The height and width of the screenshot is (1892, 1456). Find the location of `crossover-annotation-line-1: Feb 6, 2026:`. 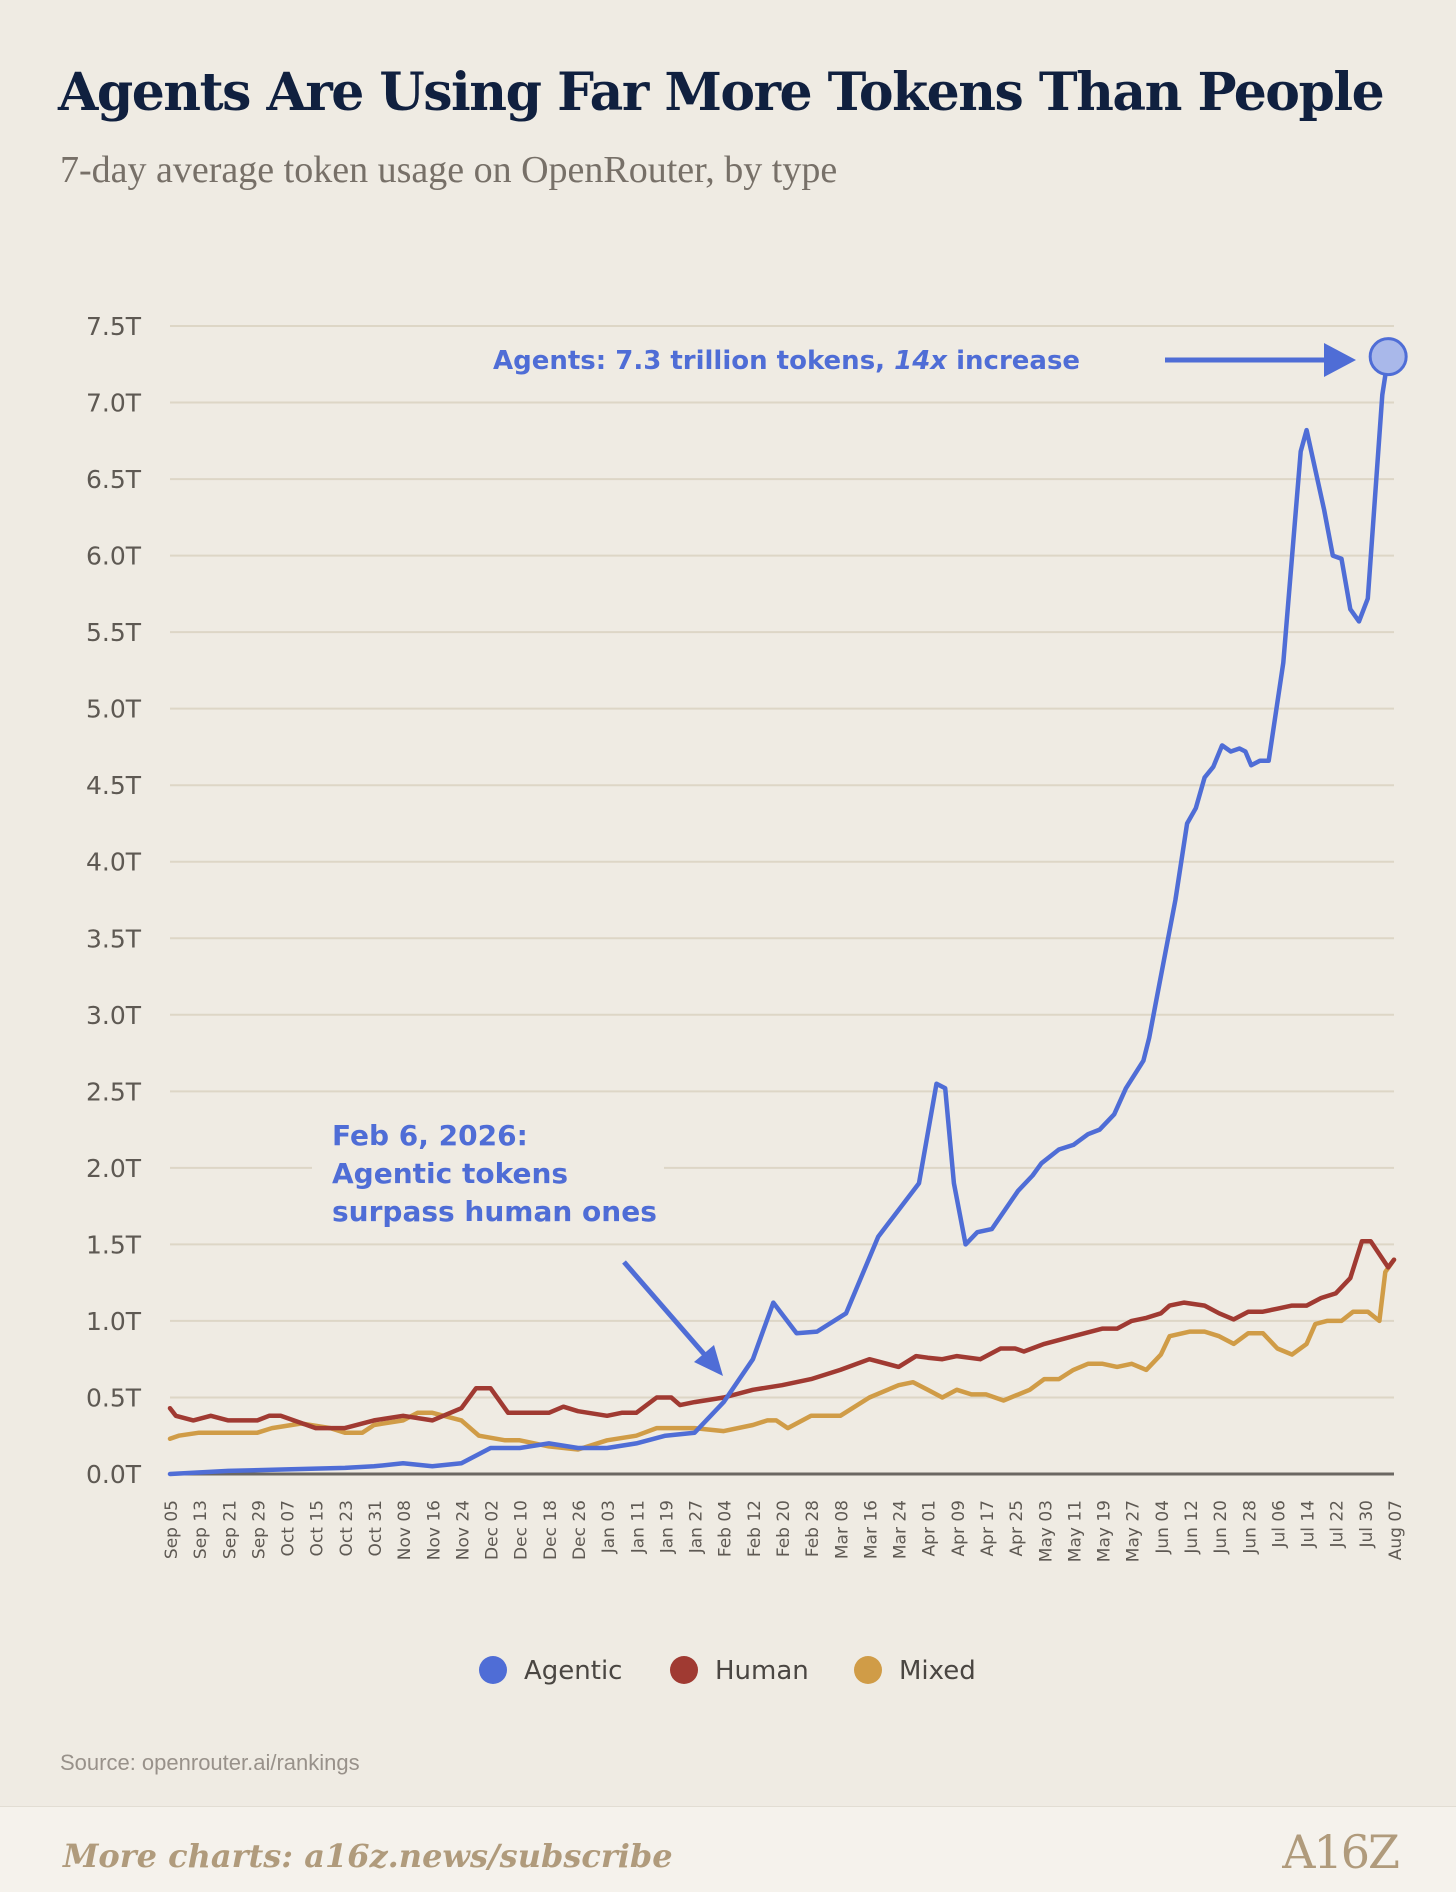

crossover-annotation-line-1: Feb 6, 2026: is located at coordinates (430, 1135).